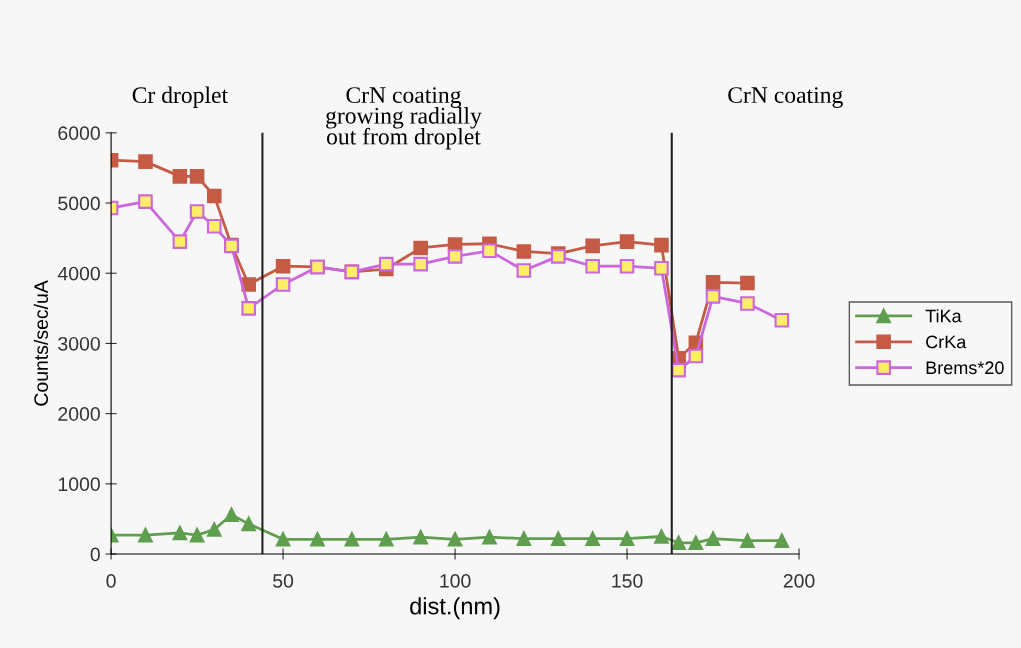 The image size is (1021, 648). What do you see at coordinates (283, 581) in the screenshot?
I see `x-tick-label: 50` at bounding box center [283, 581].